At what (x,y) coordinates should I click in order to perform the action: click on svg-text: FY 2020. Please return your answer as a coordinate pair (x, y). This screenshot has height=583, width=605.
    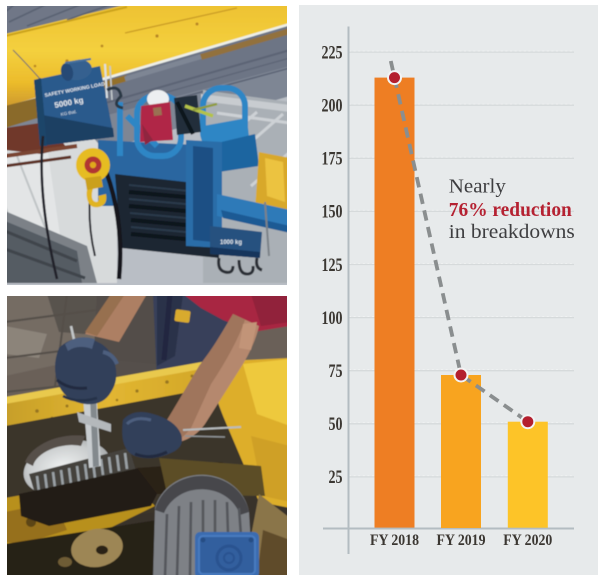
    Looking at the image, I should click on (527, 540).